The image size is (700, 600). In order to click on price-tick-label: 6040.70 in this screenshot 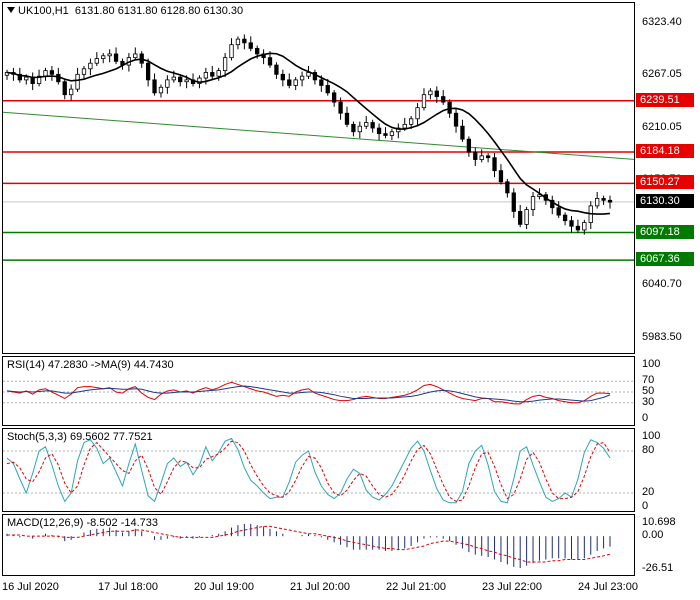, I will do `click(662, 283)`.